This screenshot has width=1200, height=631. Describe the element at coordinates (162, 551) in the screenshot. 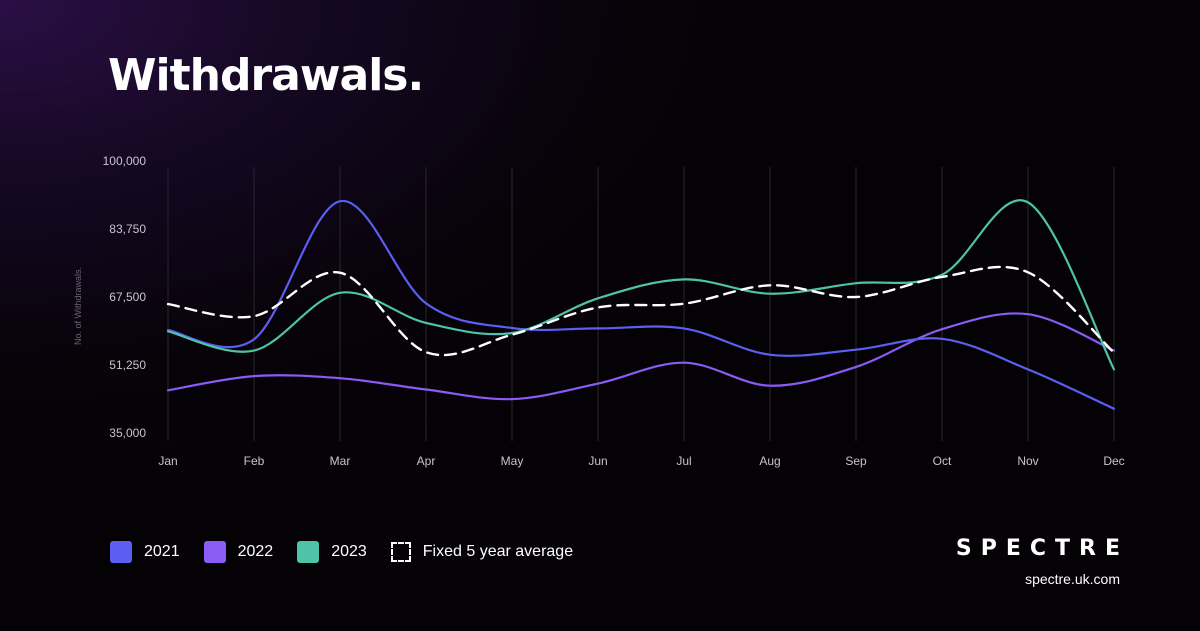

I see `legend-label-2021: 2021` at that location.